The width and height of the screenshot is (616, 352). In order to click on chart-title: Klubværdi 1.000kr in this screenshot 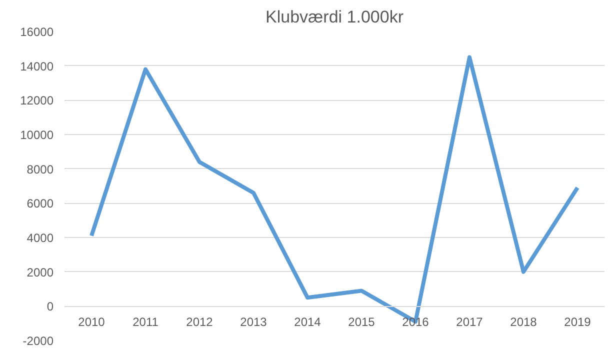, I will do `click(335, 17)`.